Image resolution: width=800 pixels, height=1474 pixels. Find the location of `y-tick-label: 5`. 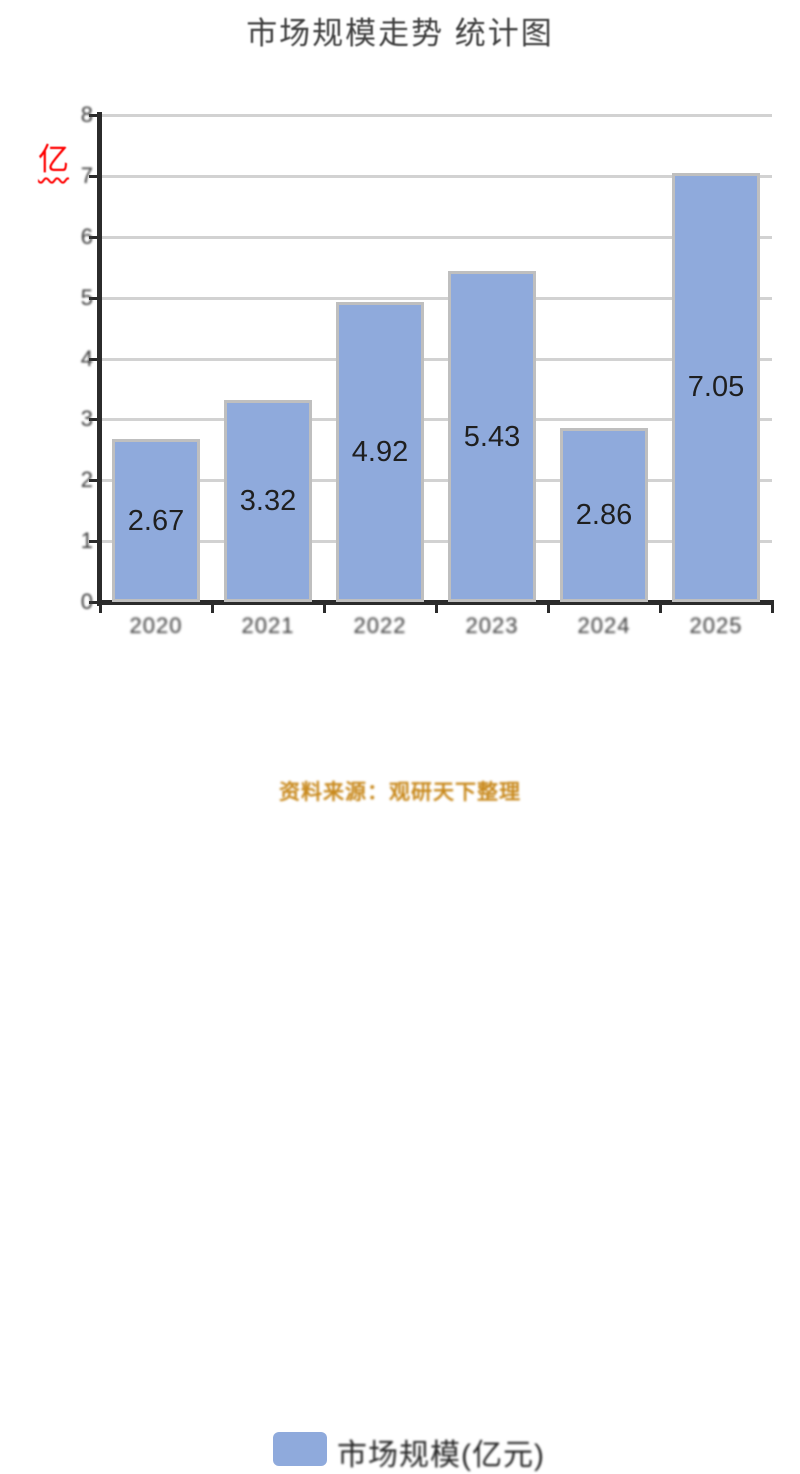

y-tick-label: 5 is located at coordinates (86, 297).